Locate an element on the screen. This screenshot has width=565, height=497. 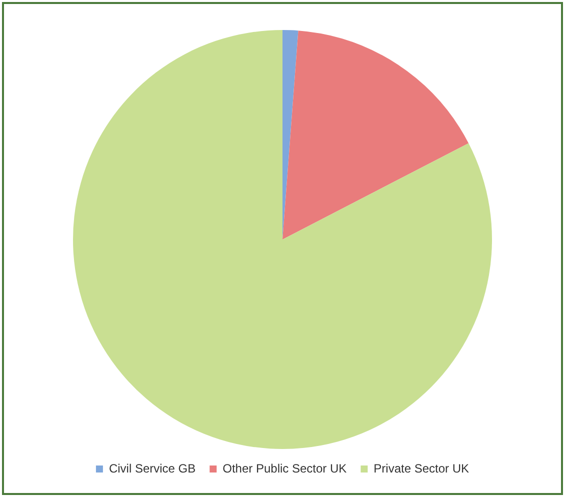
legend-label: Private Sector UK is located at coordinates (422, 468).